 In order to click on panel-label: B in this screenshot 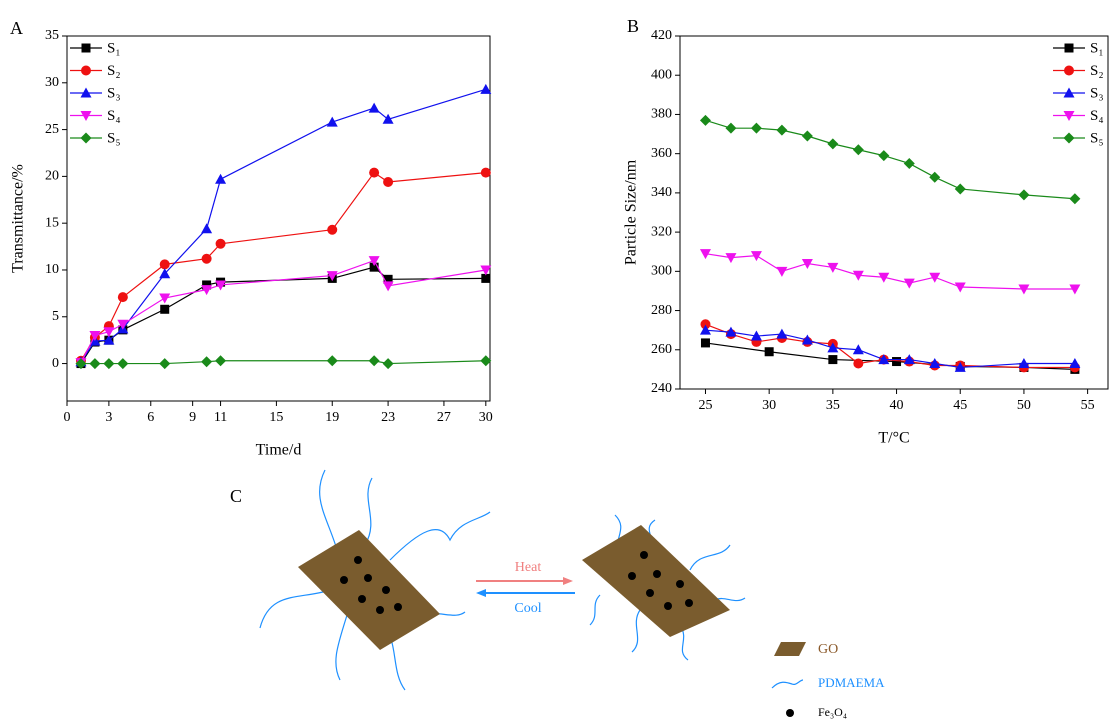, I will do `click(633, 26)`.